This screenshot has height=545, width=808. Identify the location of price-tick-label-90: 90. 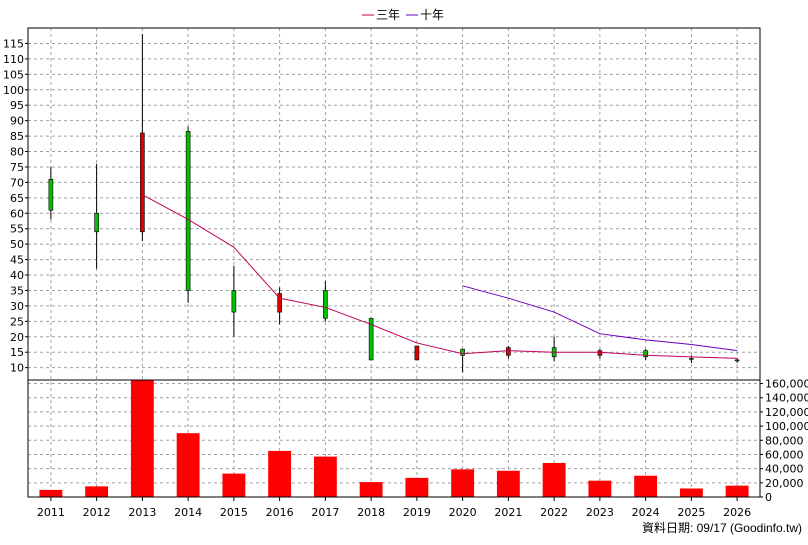
(17, 121).